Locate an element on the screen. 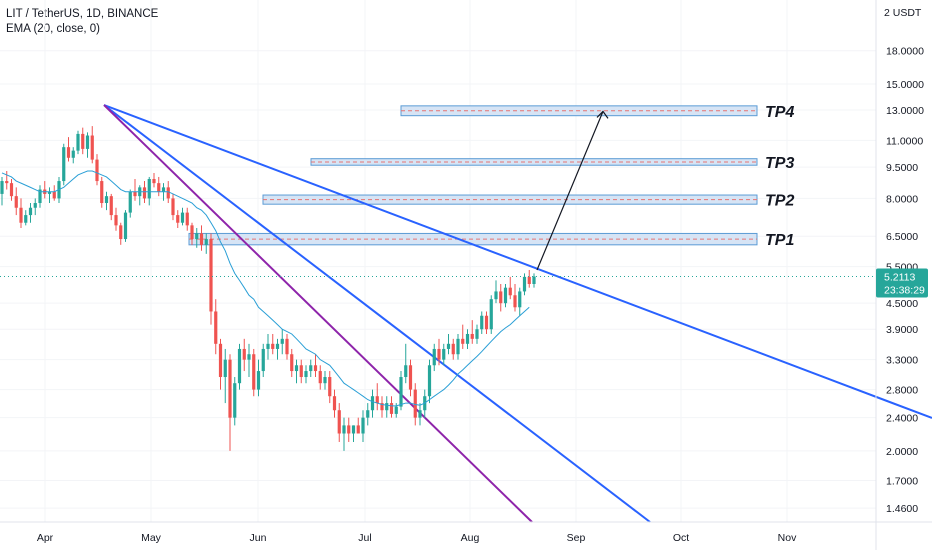 This screenshot has height=550, width=932. time-tick: Apr is located at coordinates (45, 538).